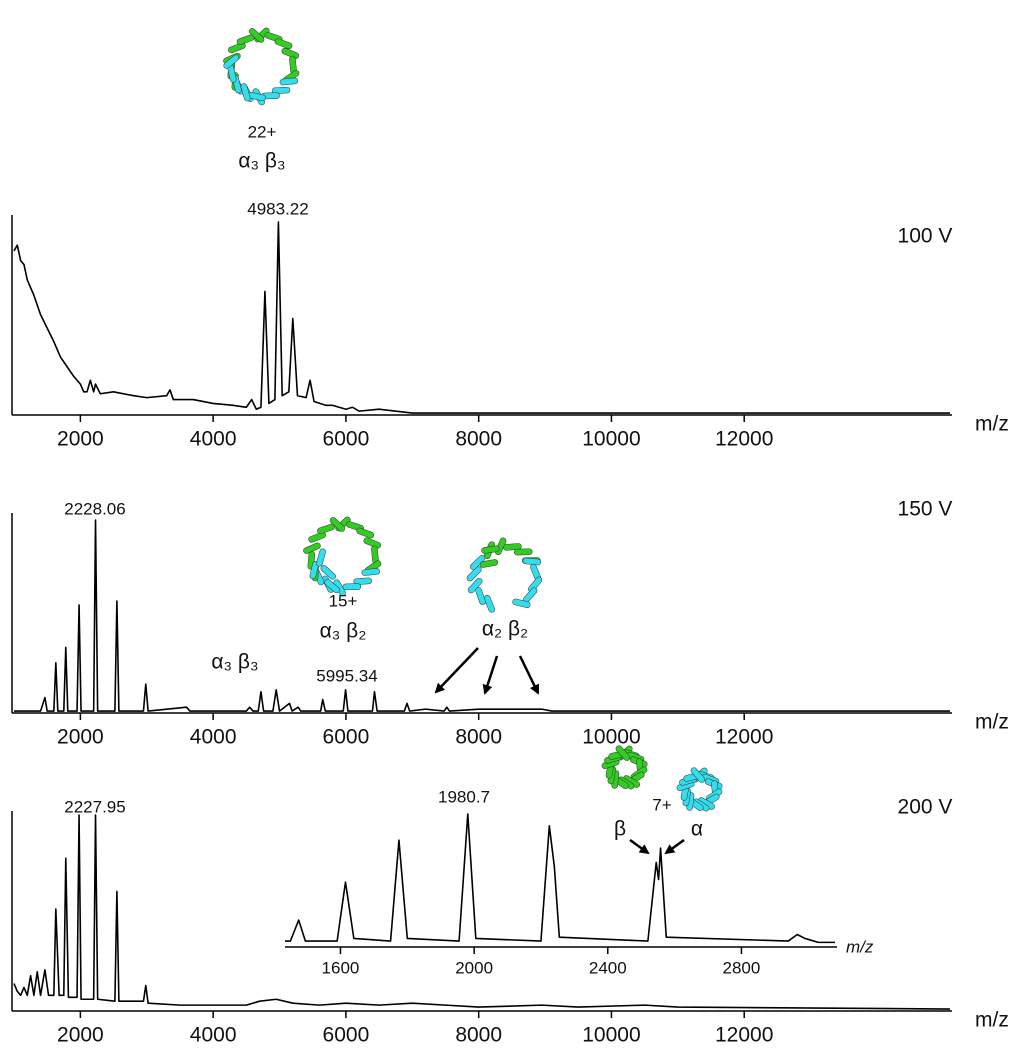 This screenshot has width=1010, height=1054. Describe the element at coordinates (742, 967) in the screenshot. I see `x-tick-label: 2800` at that location.